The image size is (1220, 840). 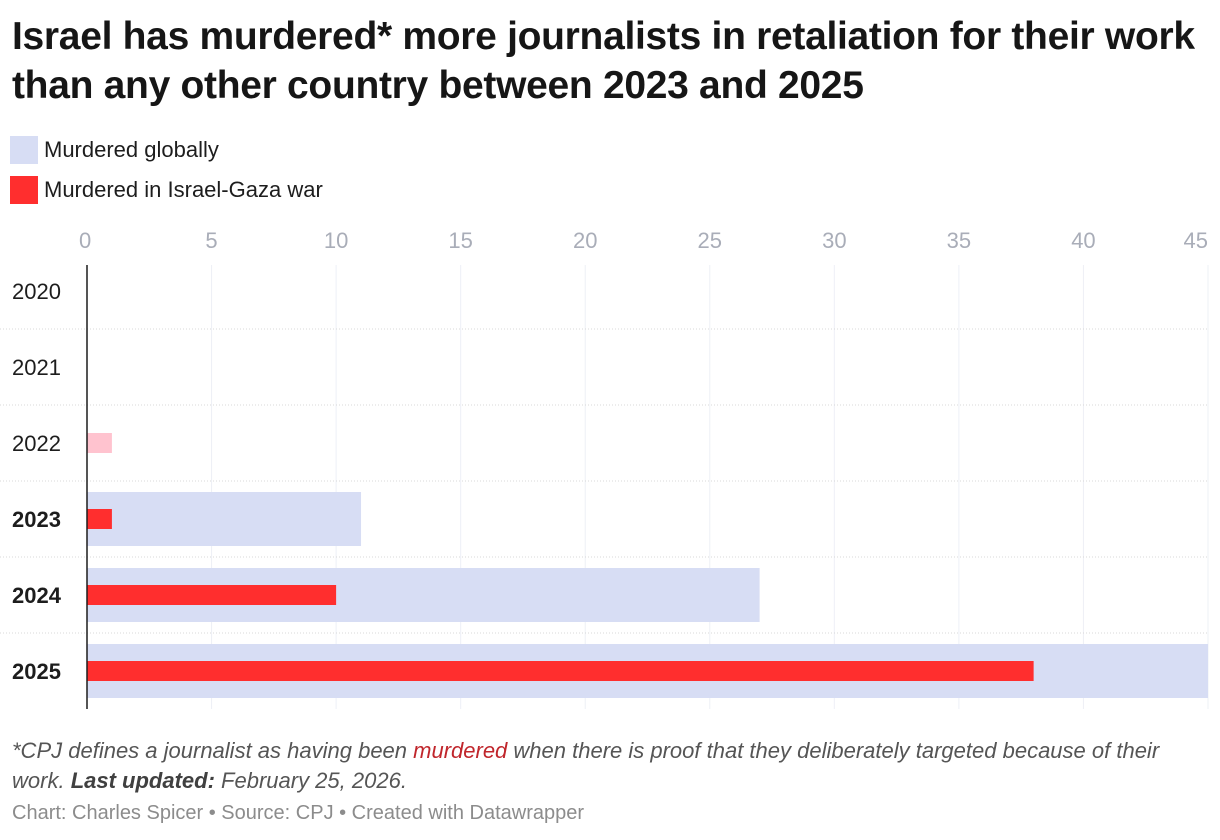 I want to click on y-category-label: 2021, so click(x=36, y=367).